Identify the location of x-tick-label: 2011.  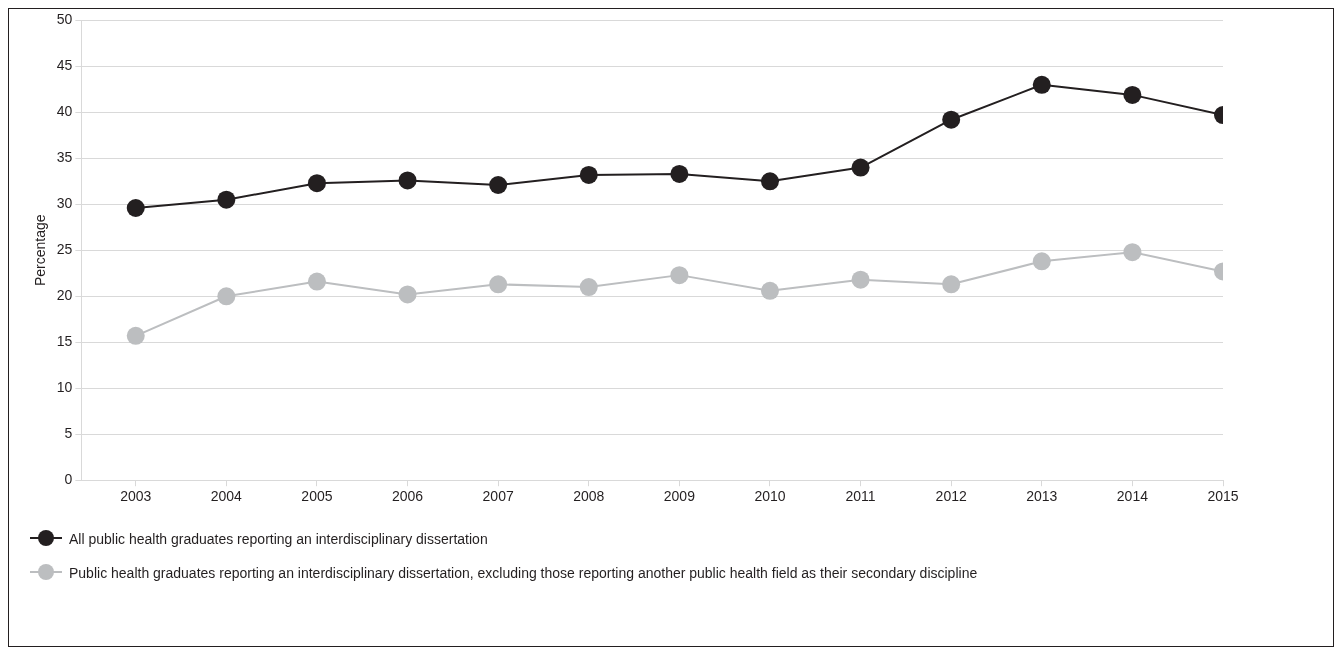
(860, 496).